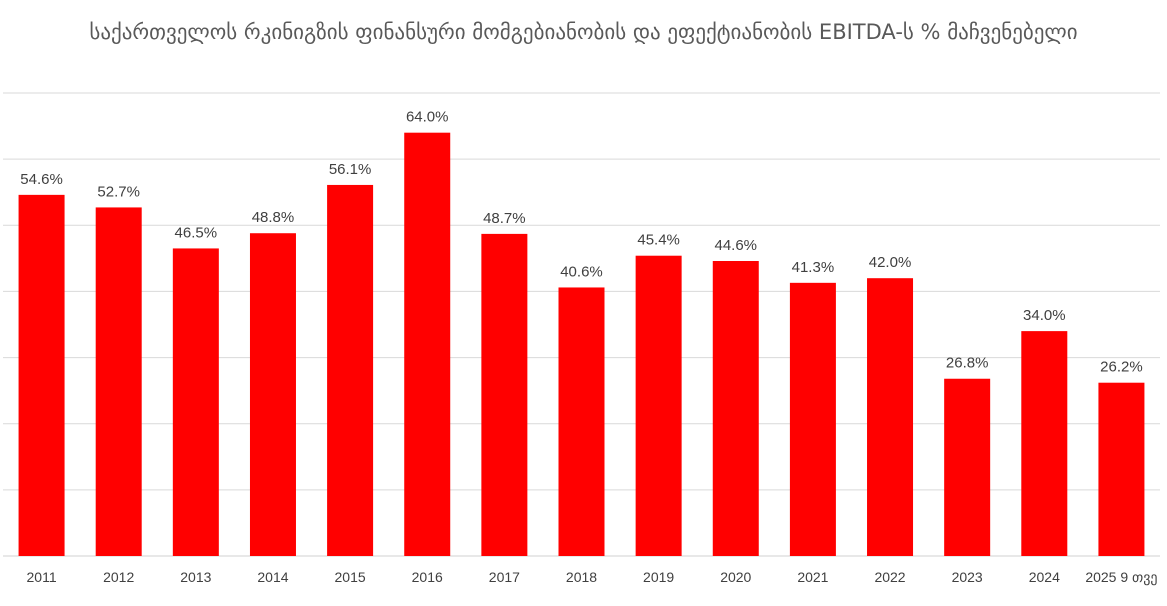 The height and width of the screenshot is (606, 1167). What do you see at coordinates (196, 232) in the screenshot?
I see `data-label: 46.5%` at bounding box center [196, 232].